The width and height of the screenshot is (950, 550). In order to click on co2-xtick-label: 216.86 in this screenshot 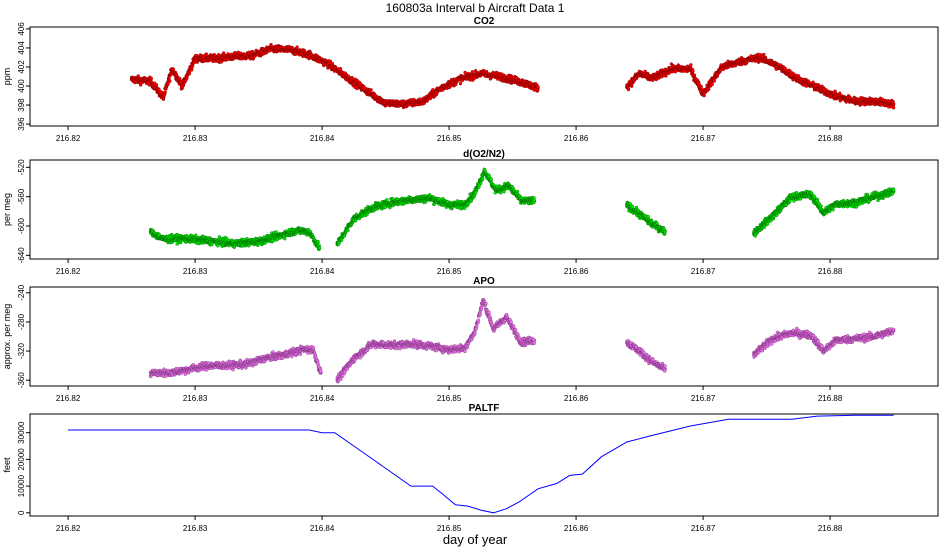, I will do `click(576, 138)`.